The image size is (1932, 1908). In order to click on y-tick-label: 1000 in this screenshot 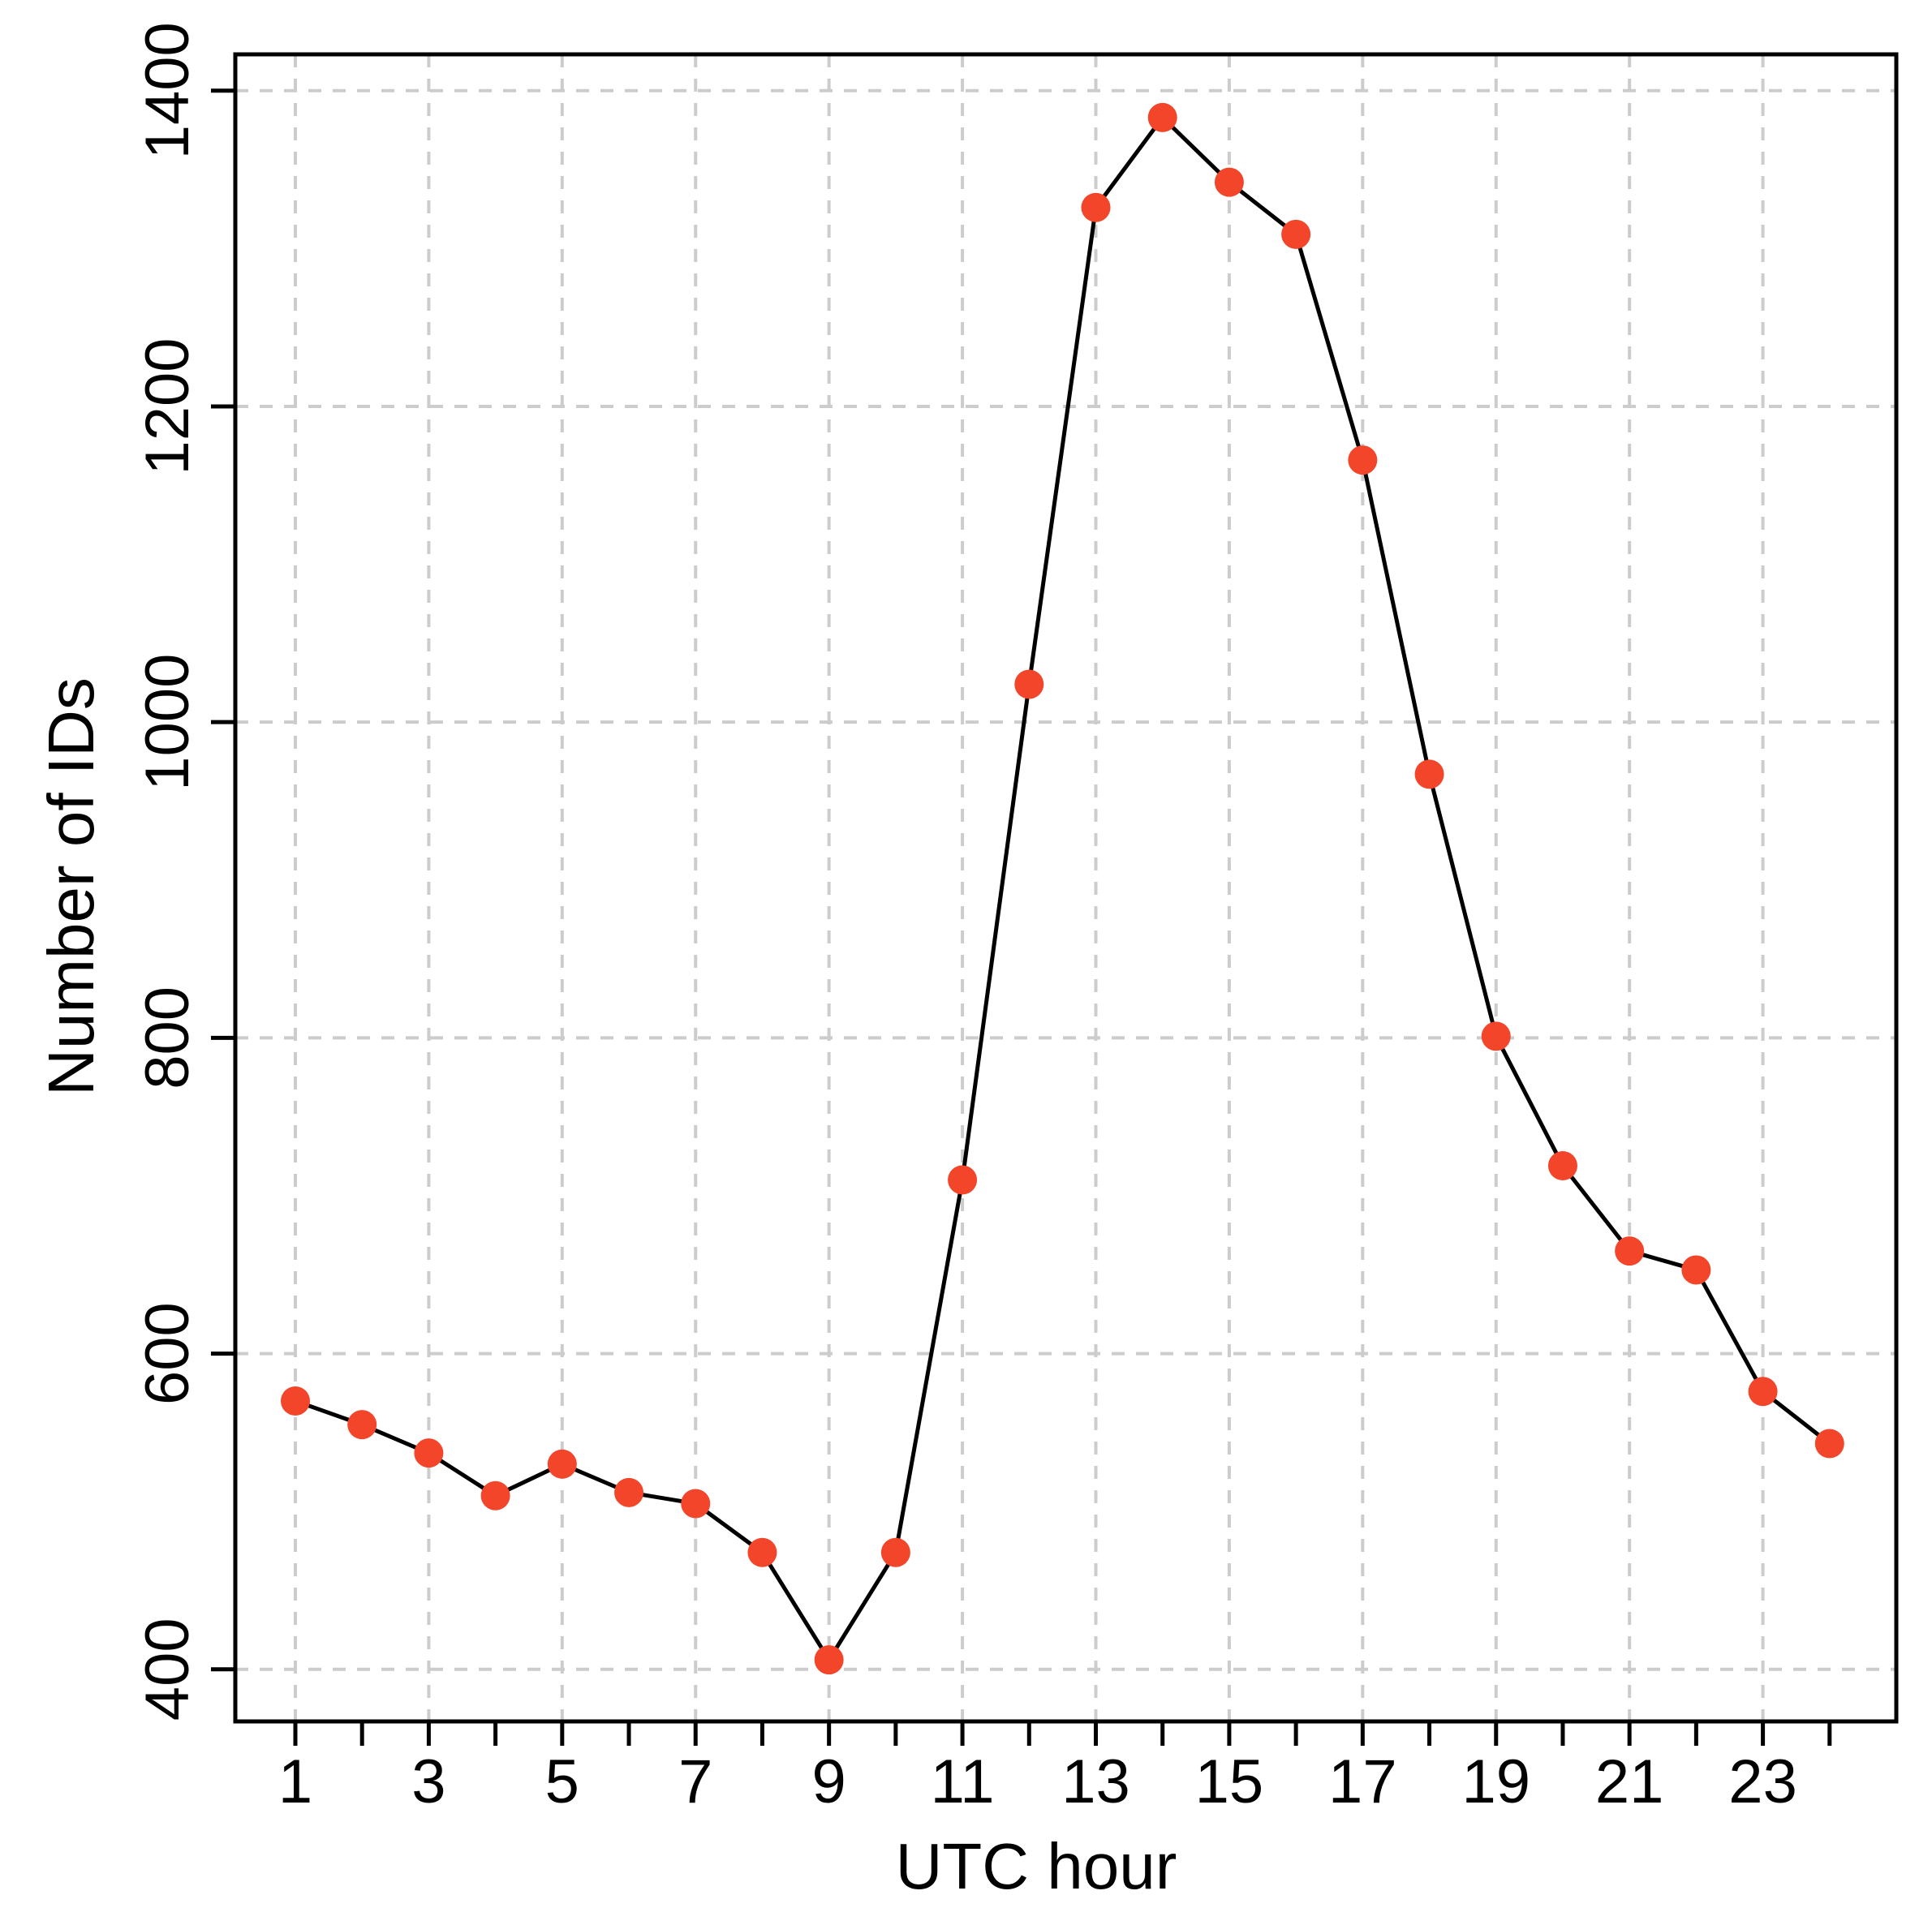, I will do `click(167, 722)`.